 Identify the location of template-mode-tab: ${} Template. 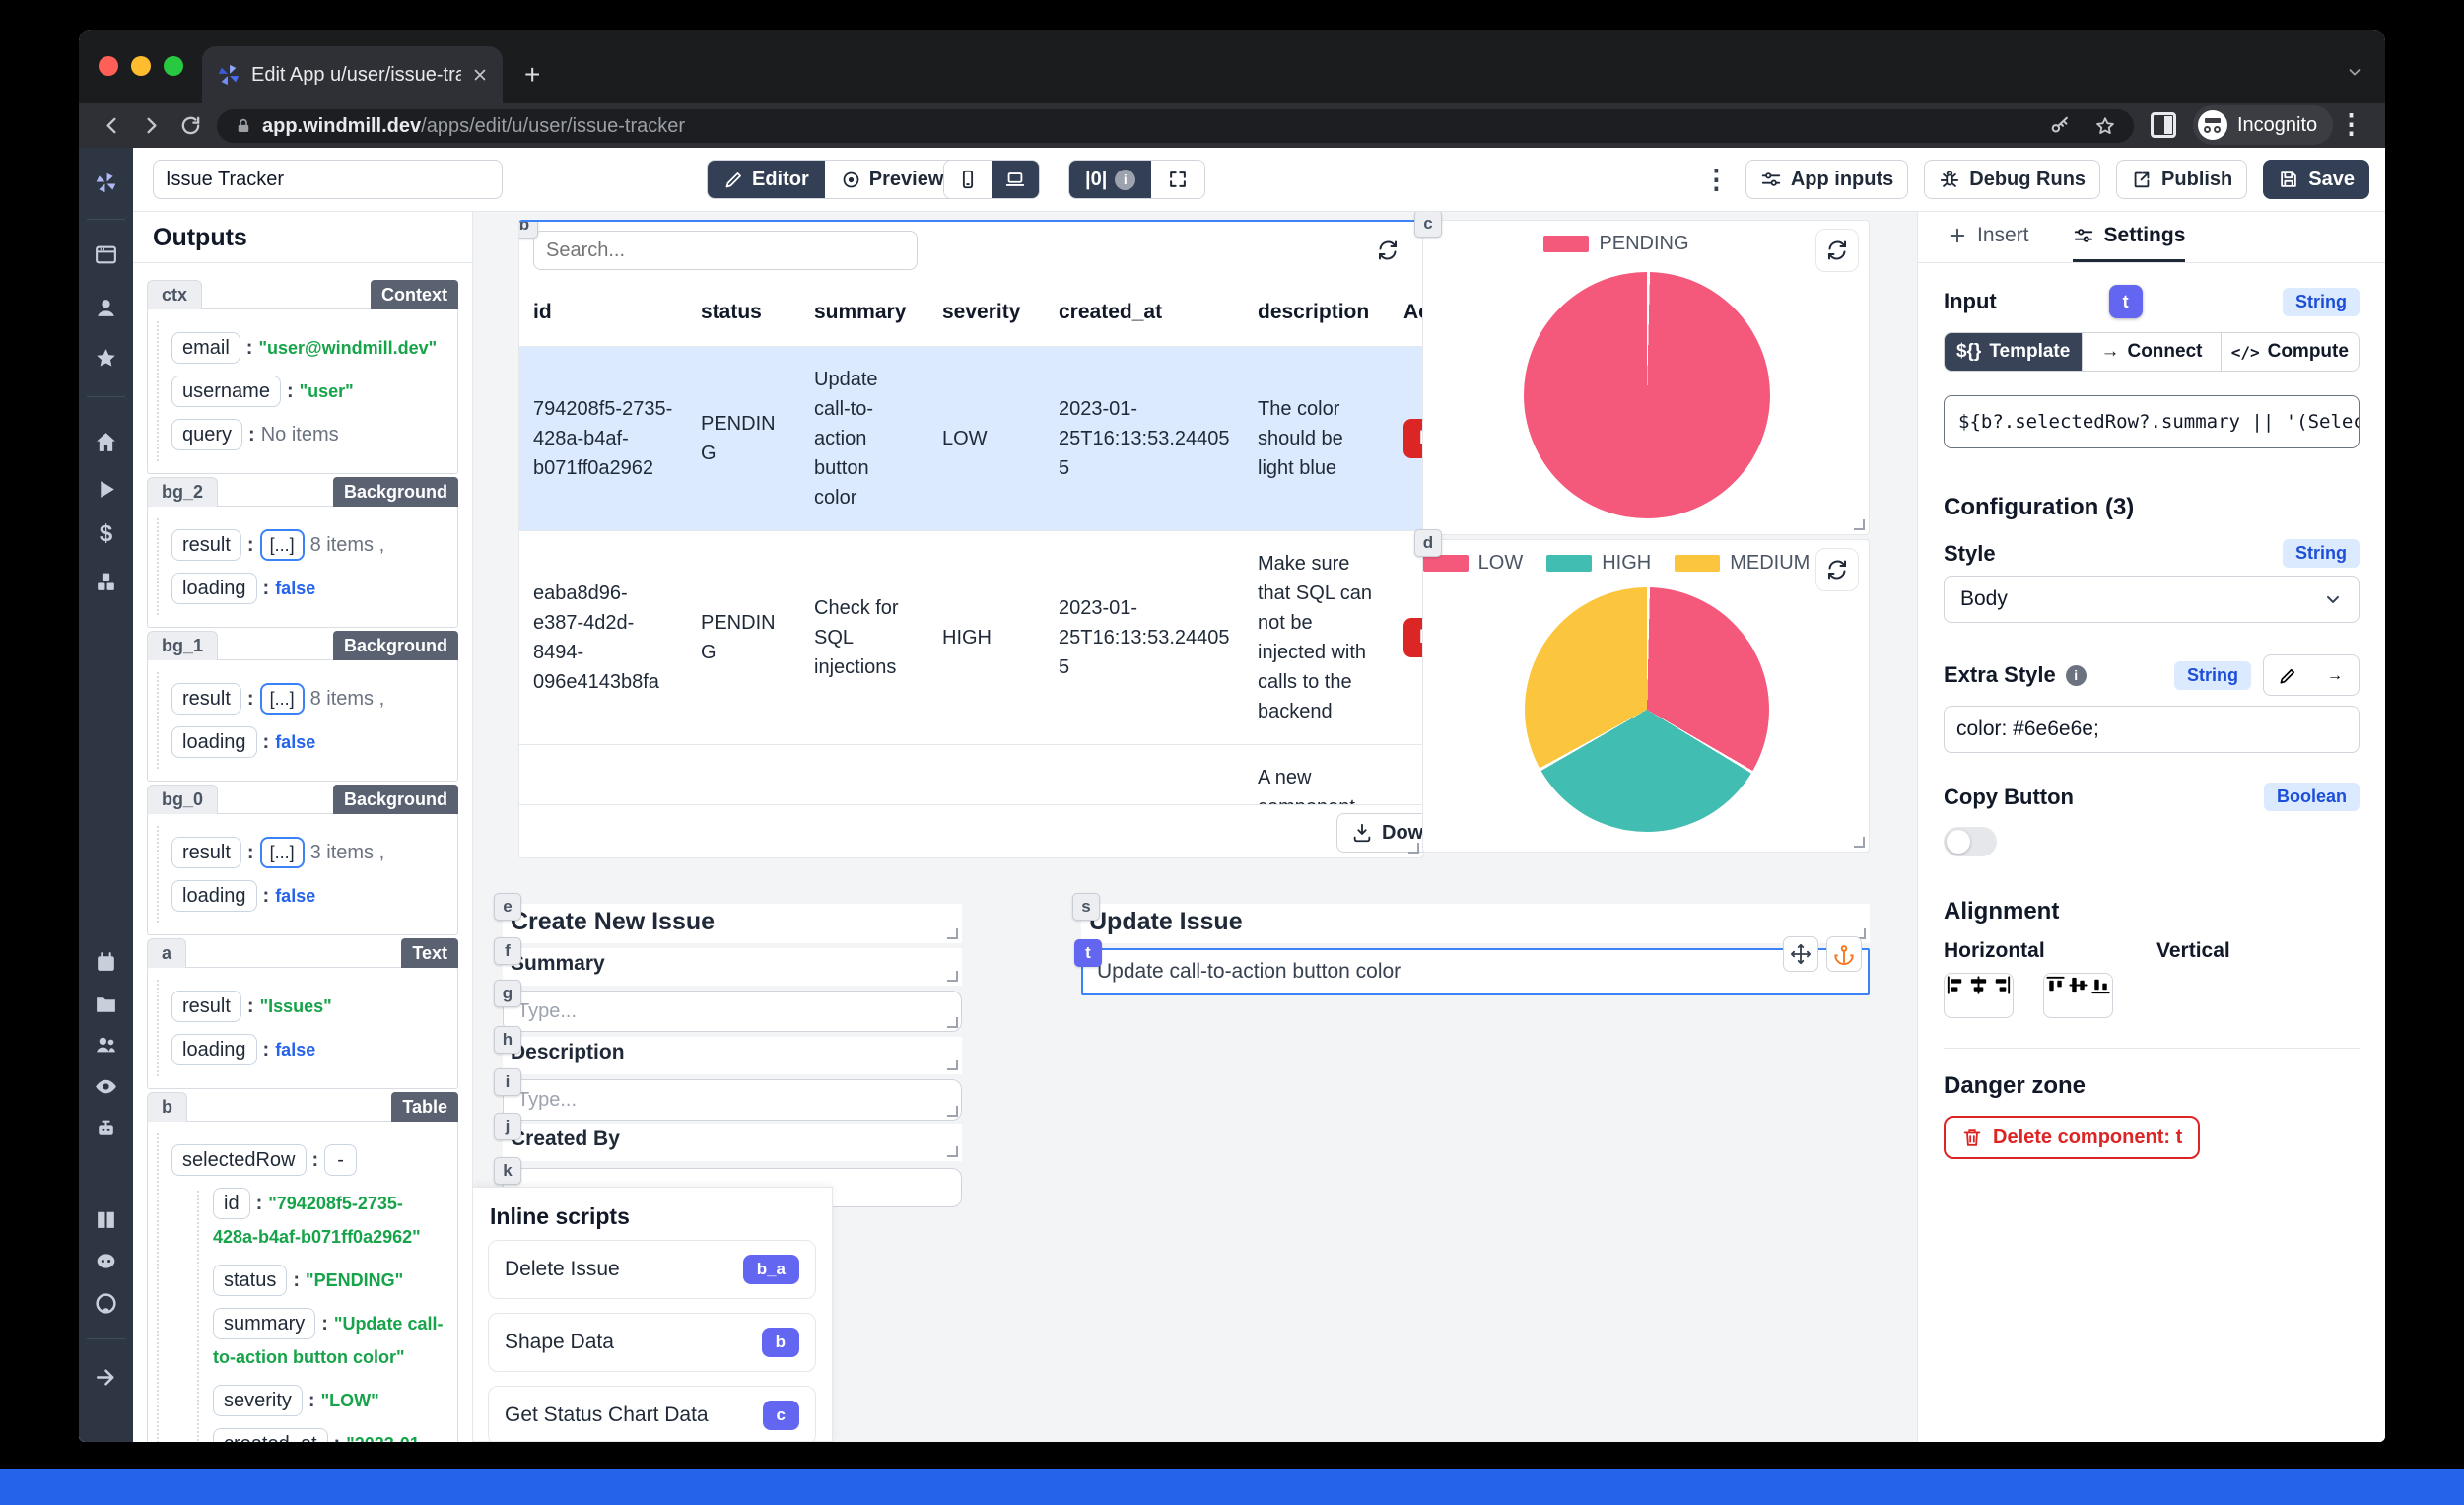
(2014, 352).